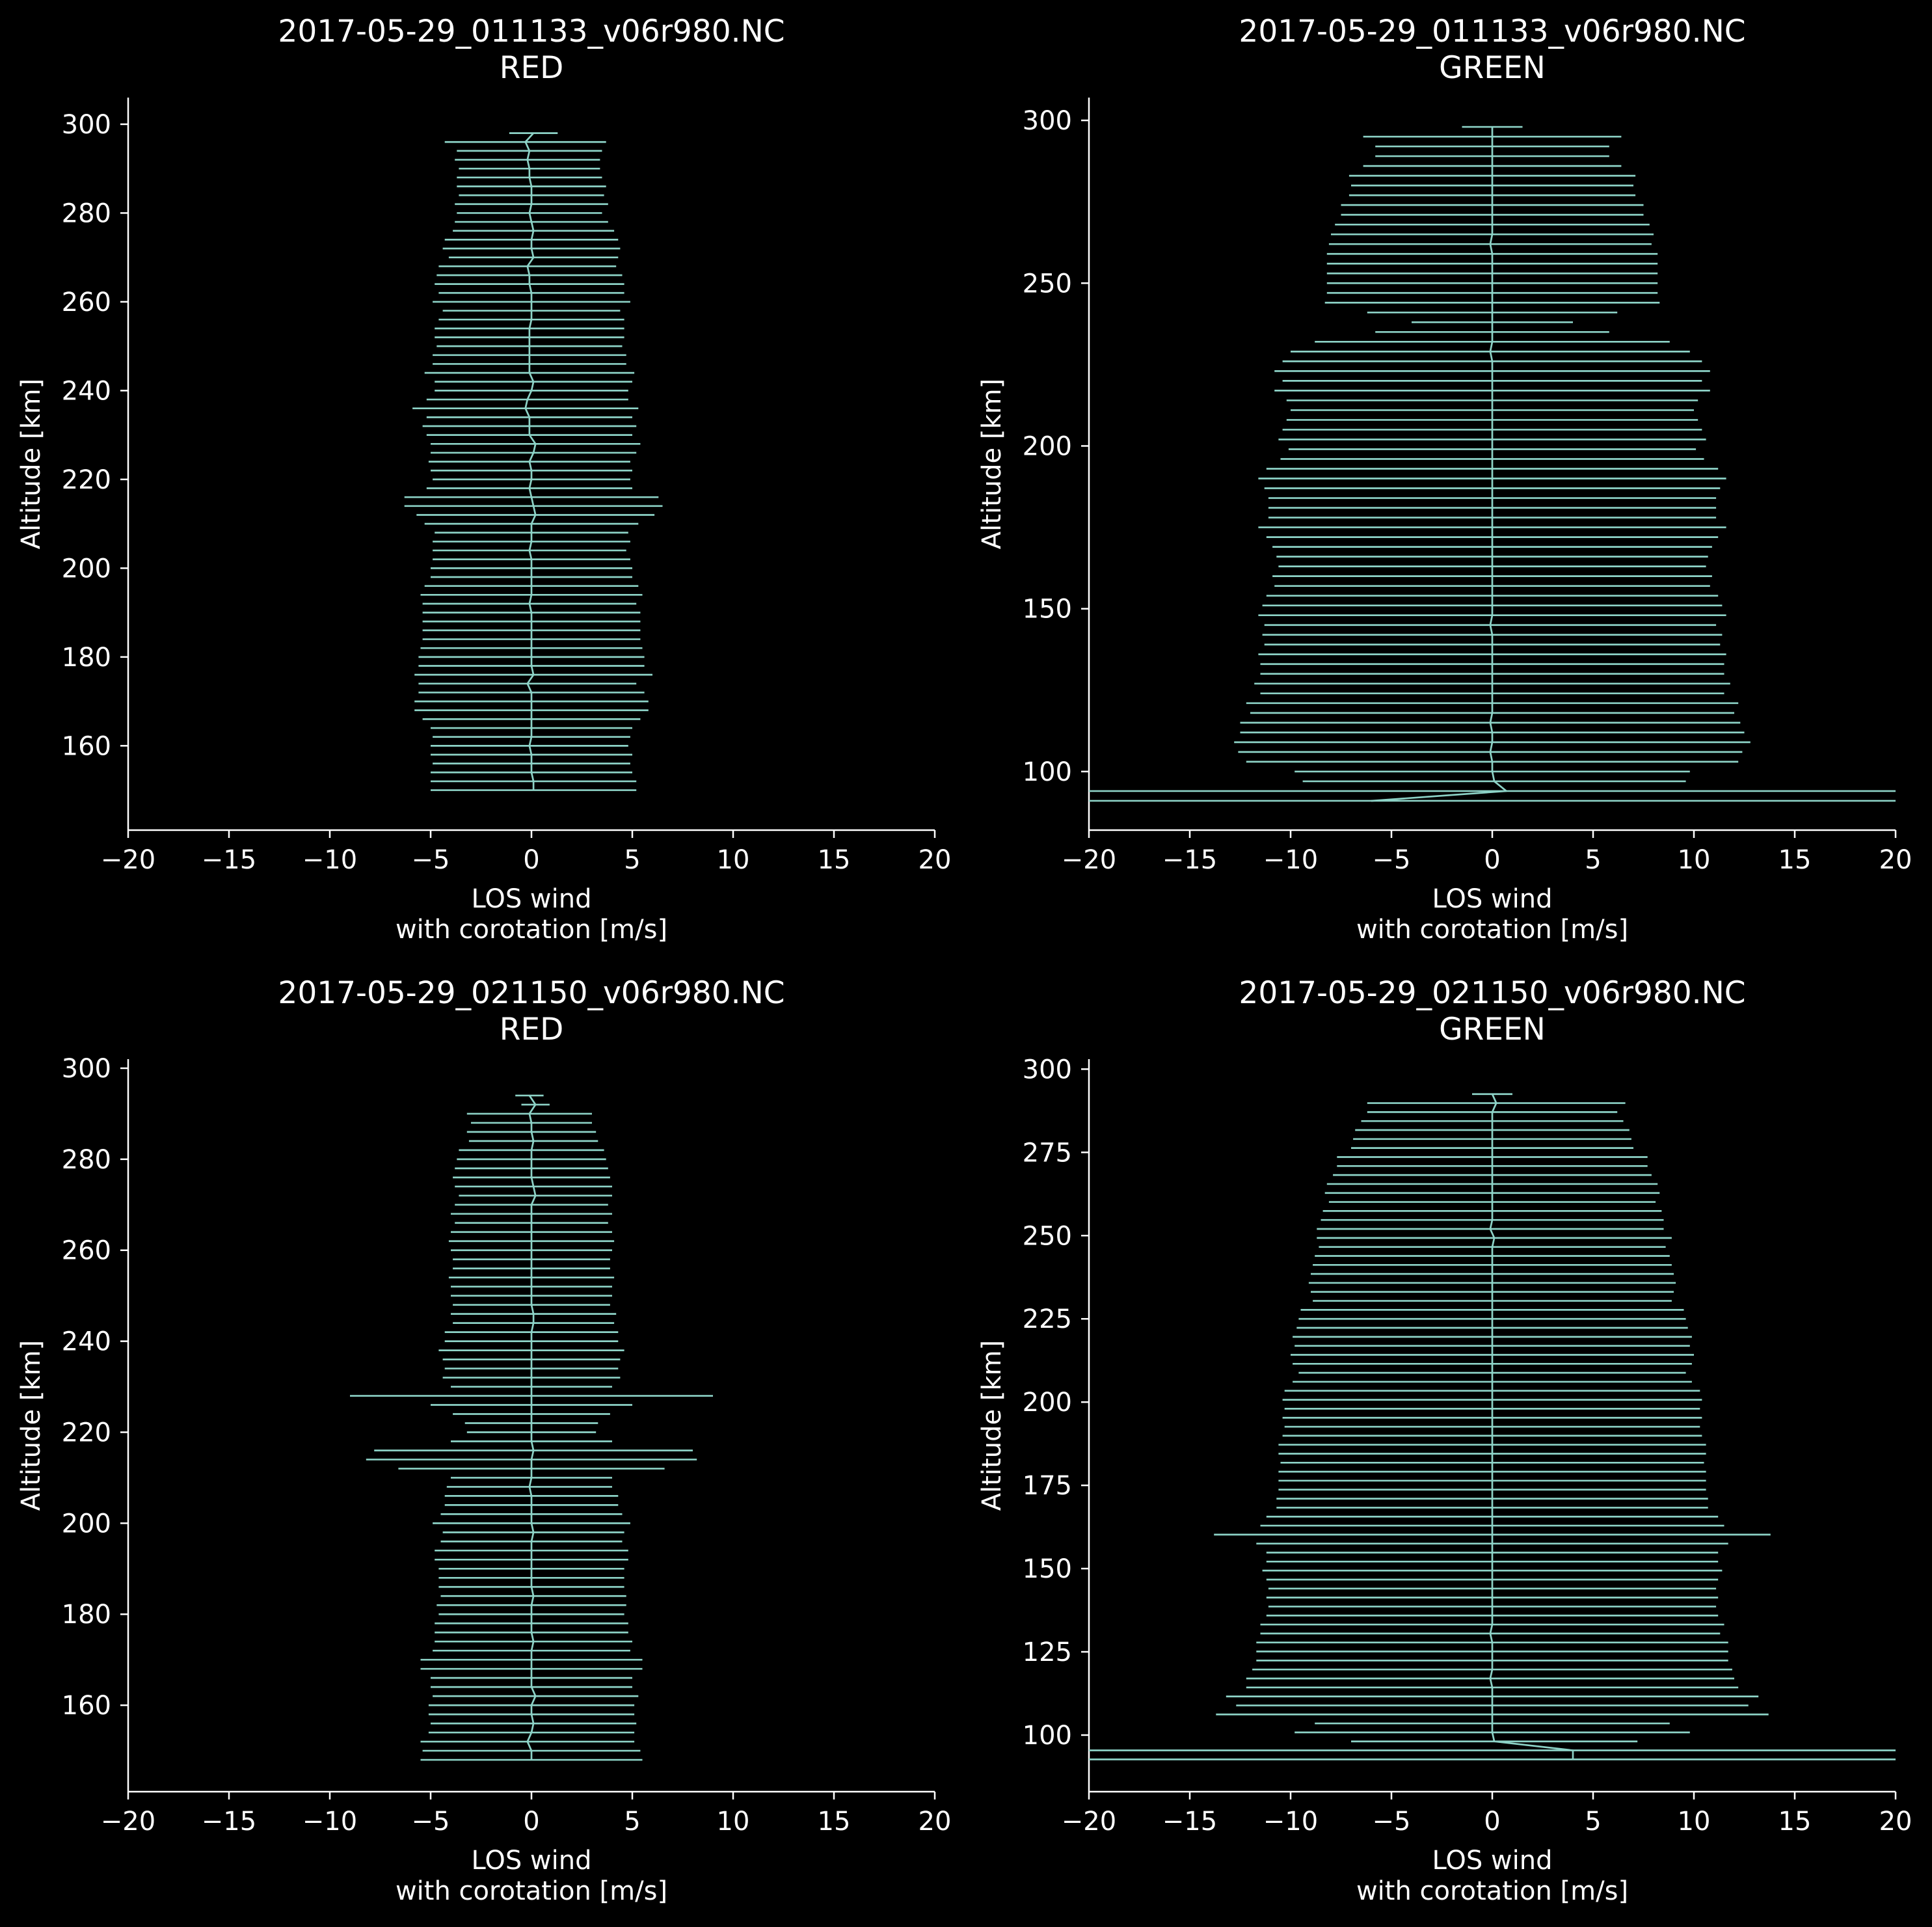 This screenshot has height=1927, width=1932. What do you see at coordinates (1047, 1486) in the screenshot?
I see `y-tick-label: 175` at bounding box center [1047, 1486].